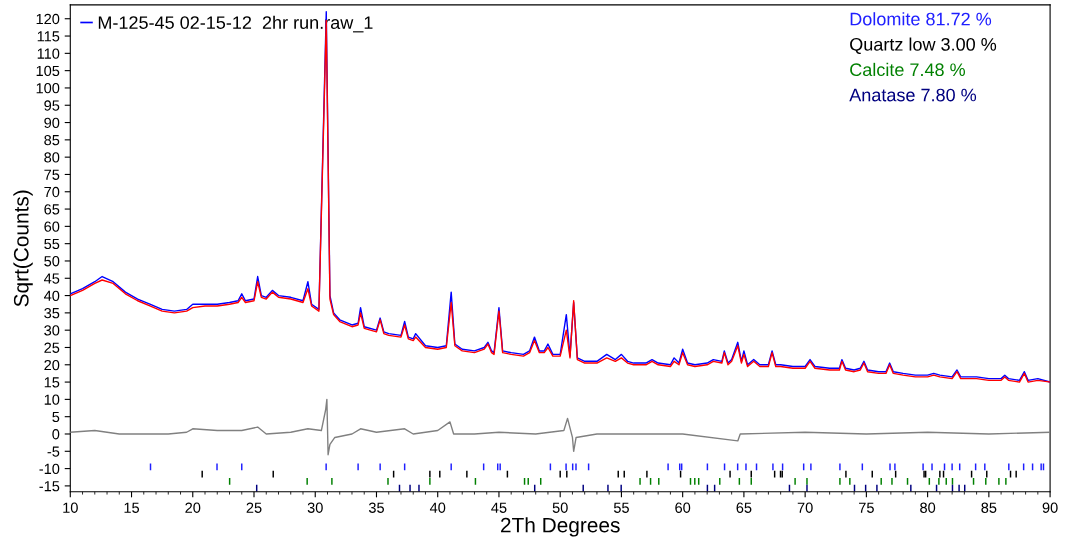 The width and height of the screenshot is (1065, 544). Describe the element at coordinates (683, 507) in the screenshot. I see `x-tick-label: 60` at that location.